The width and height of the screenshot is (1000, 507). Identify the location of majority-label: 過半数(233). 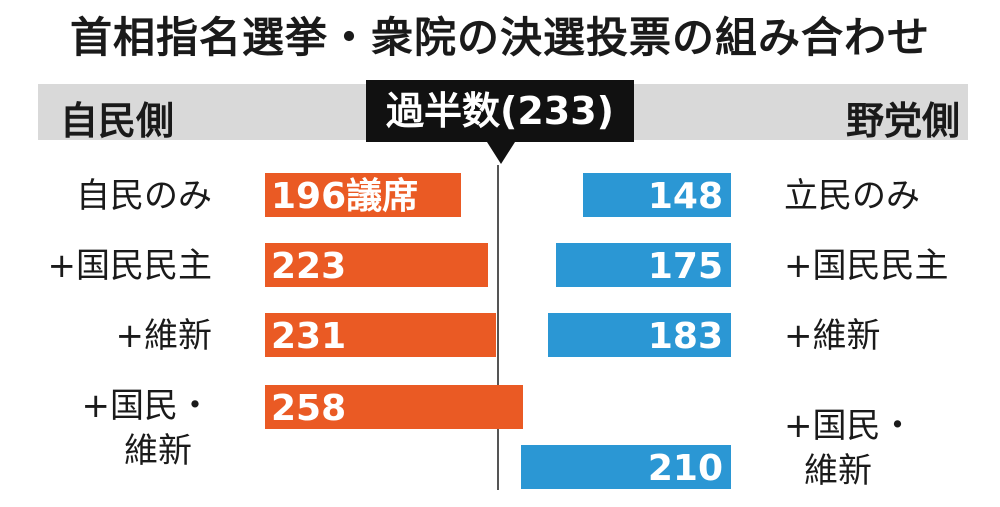
(500, 111).